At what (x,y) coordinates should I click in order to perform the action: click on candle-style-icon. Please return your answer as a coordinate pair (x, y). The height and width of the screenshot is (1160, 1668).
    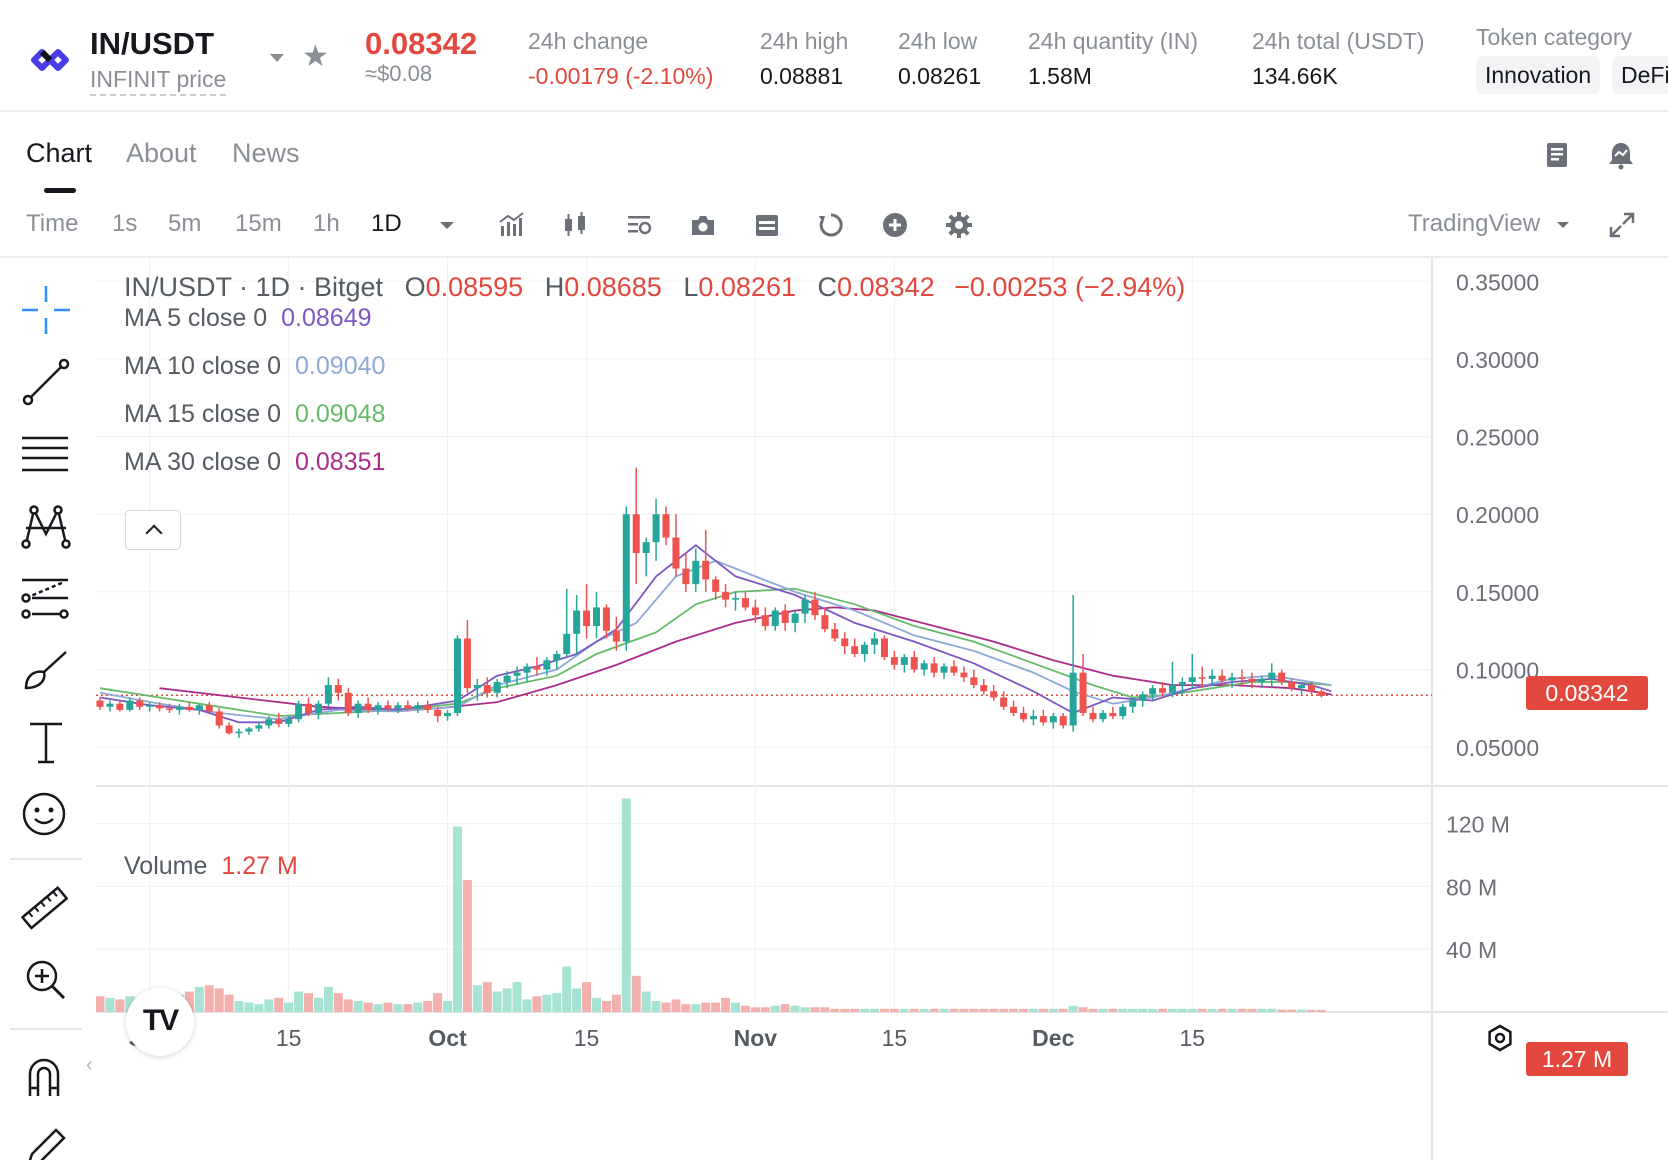
    Looking at the image, I should click on (575, 225).